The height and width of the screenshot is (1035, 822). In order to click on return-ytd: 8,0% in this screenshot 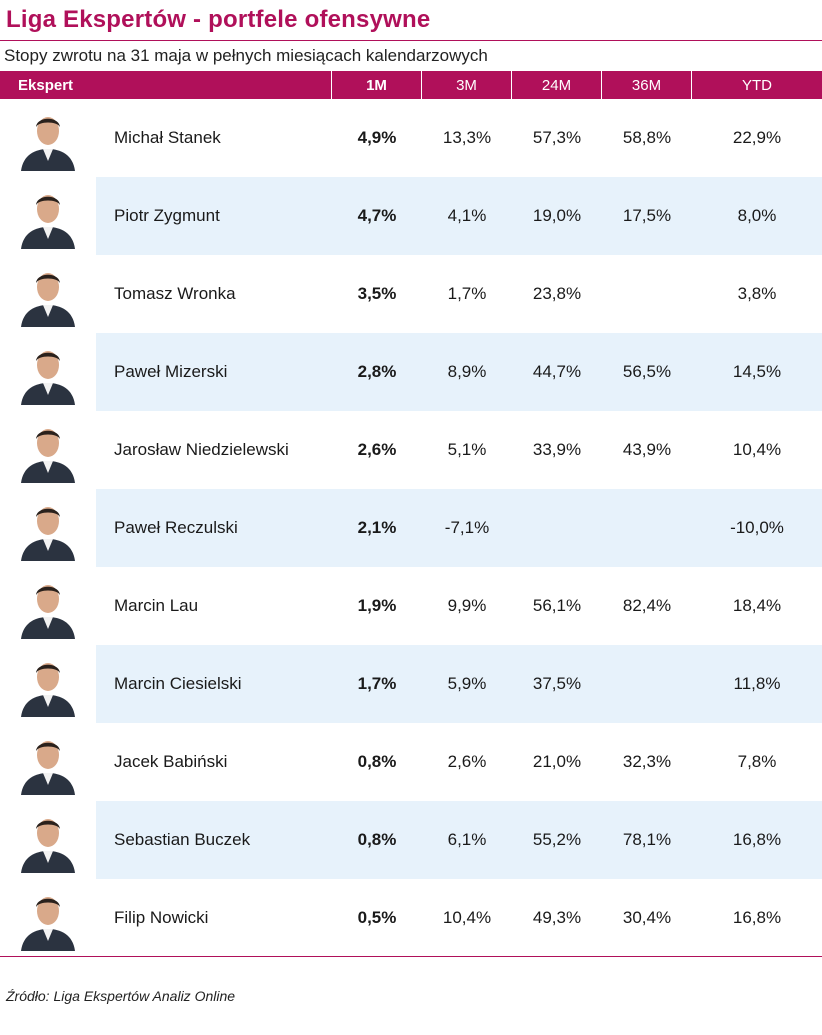, I will do `click(757, 215)`.